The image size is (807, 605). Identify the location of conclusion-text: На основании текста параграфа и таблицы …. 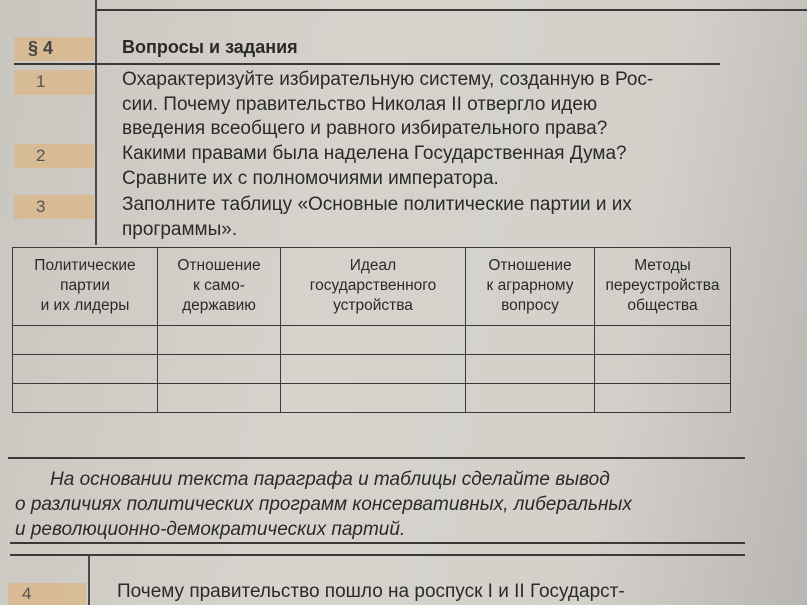
(377, 504).